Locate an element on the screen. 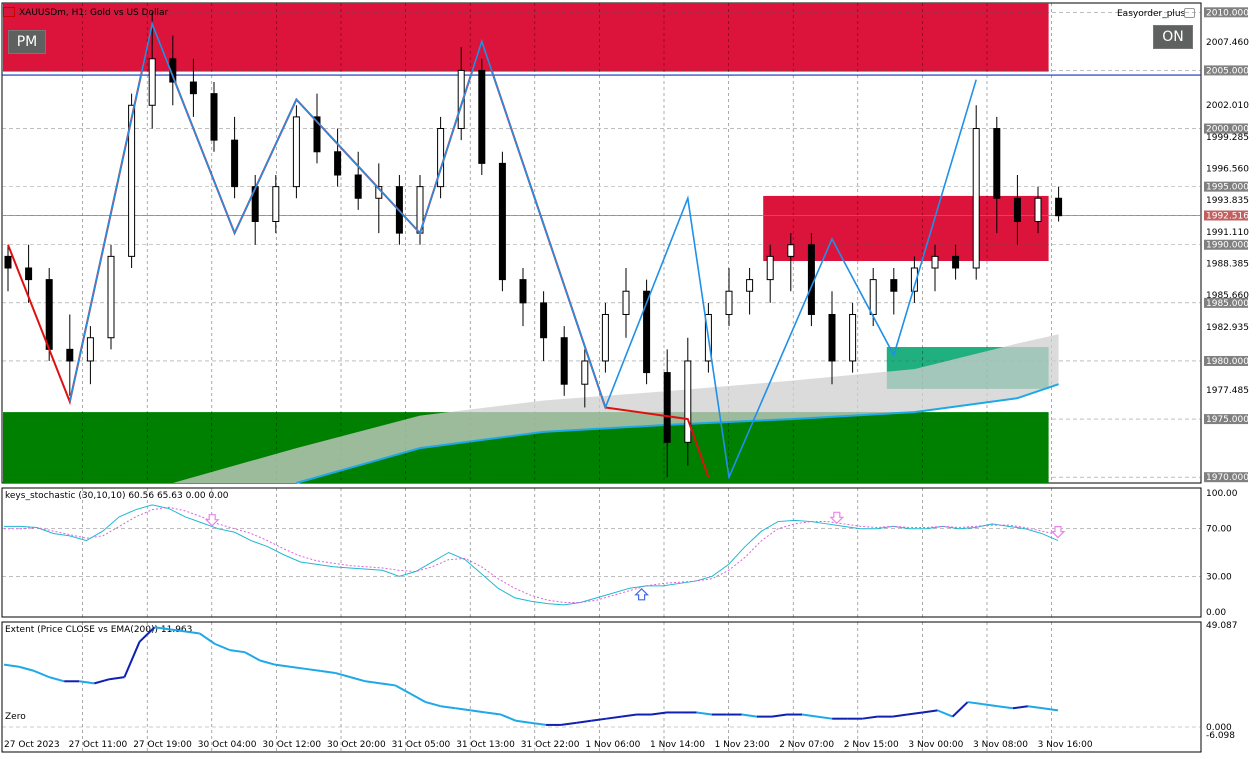 This screenshot has height=759, width=1259. symbol-title: XAUUSDm, H1: Gold vs US Dollar is located at coordinates (94, 13).